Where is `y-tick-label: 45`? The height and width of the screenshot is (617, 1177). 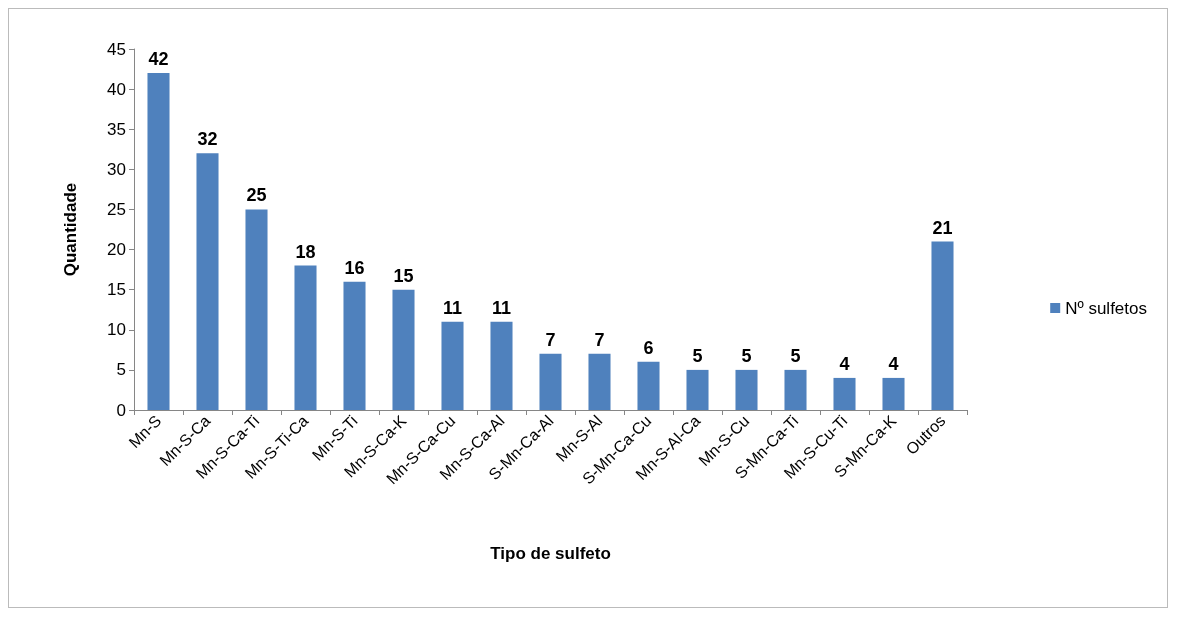 y-tick-label: 45 is located at coordinates (116, 49).